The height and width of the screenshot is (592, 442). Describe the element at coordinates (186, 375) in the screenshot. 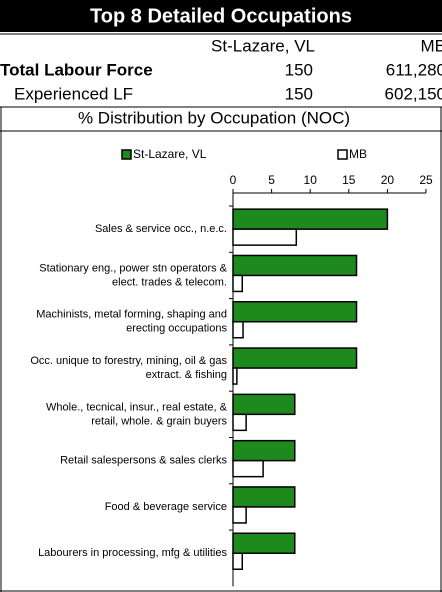

I see `y-tick-label: extract. & fishing` at that location.